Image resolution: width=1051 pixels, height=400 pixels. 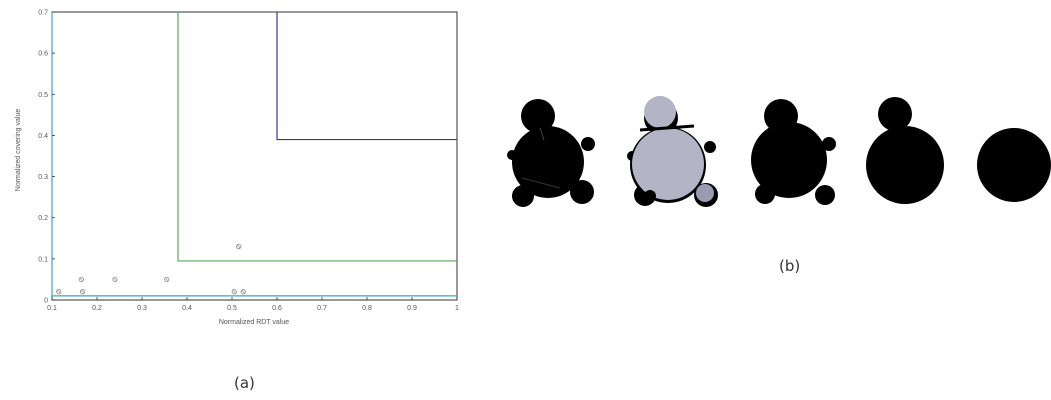 I want to click on y-tick-label: 0, so click(x=46, y=301).